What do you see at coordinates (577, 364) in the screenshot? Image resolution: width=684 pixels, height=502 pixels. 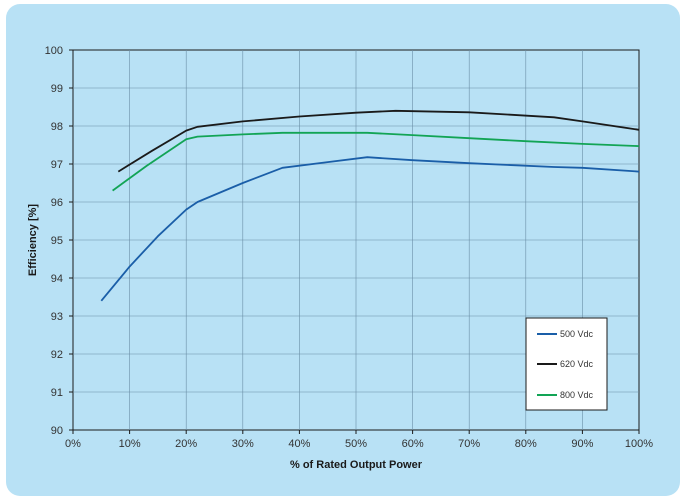 I see `legend-label-620-vdc: 620 Vdc` at bounding box center [577, 364].